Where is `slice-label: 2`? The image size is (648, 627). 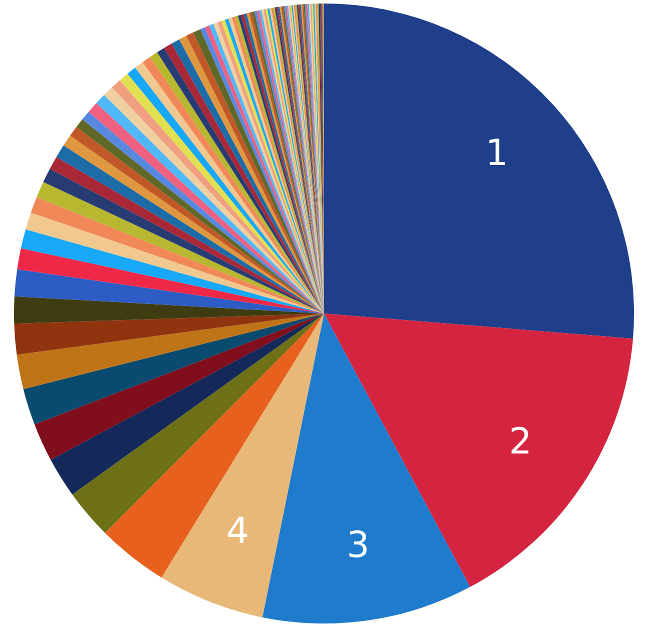 slice-label: 2 is located at coordinates (520, 441).